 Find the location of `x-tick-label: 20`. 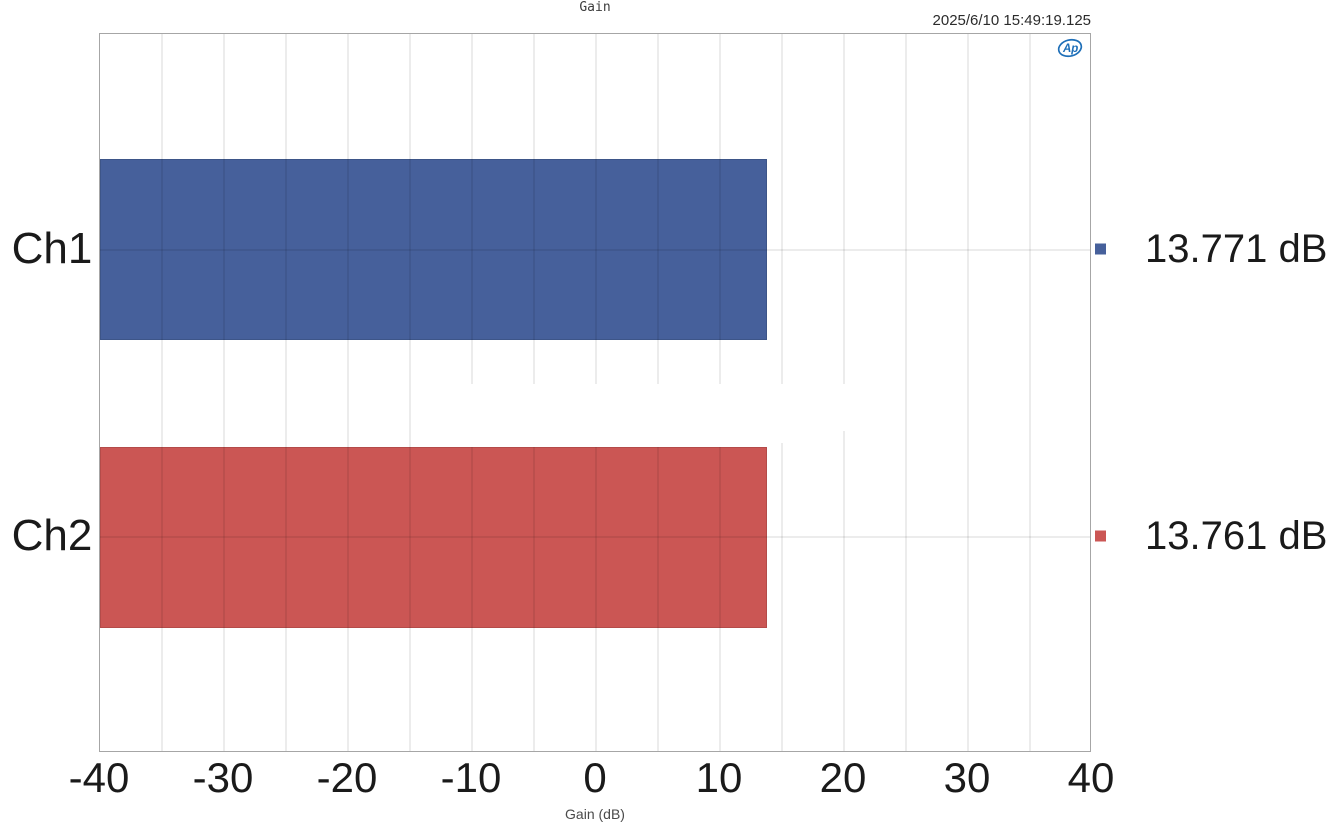

x-tick-label: 20 is located at coordinates (843, 777).